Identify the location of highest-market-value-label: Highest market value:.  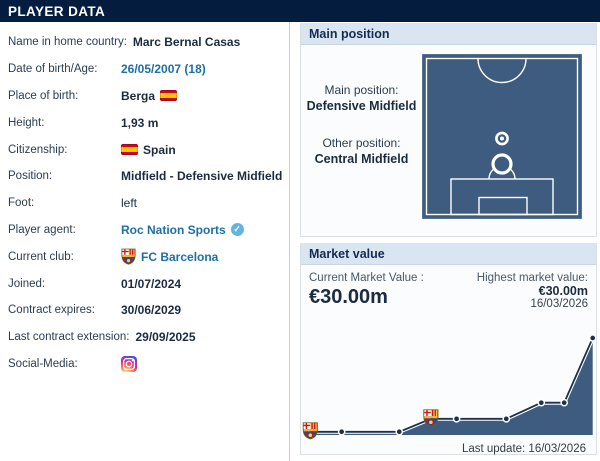
(532, 278).